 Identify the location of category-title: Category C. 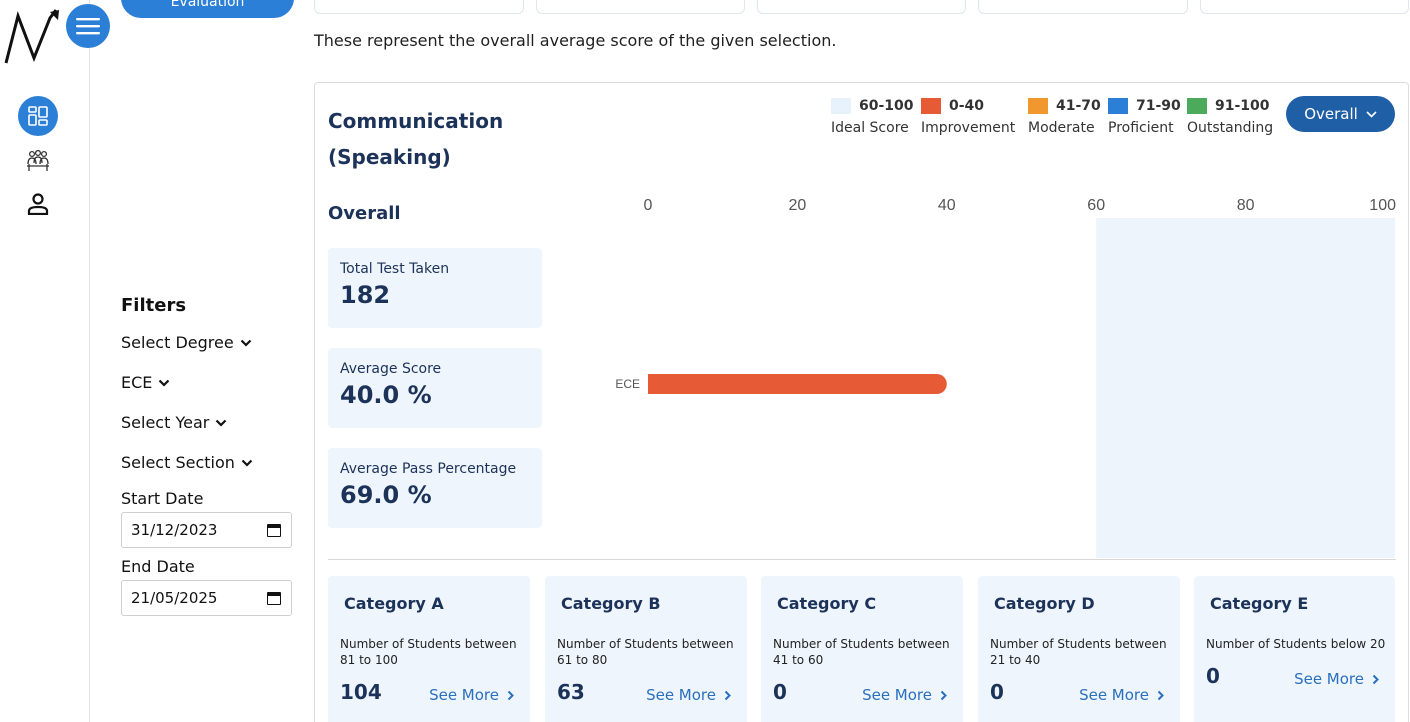
(827, 603).